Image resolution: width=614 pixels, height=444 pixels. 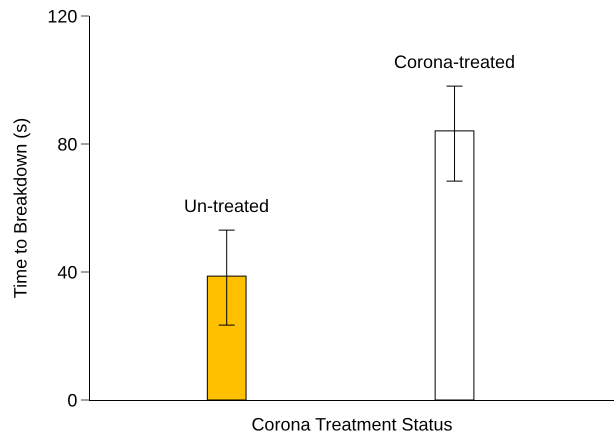 I want to click on y-tick-label: 80, so click(x=67, y=144).